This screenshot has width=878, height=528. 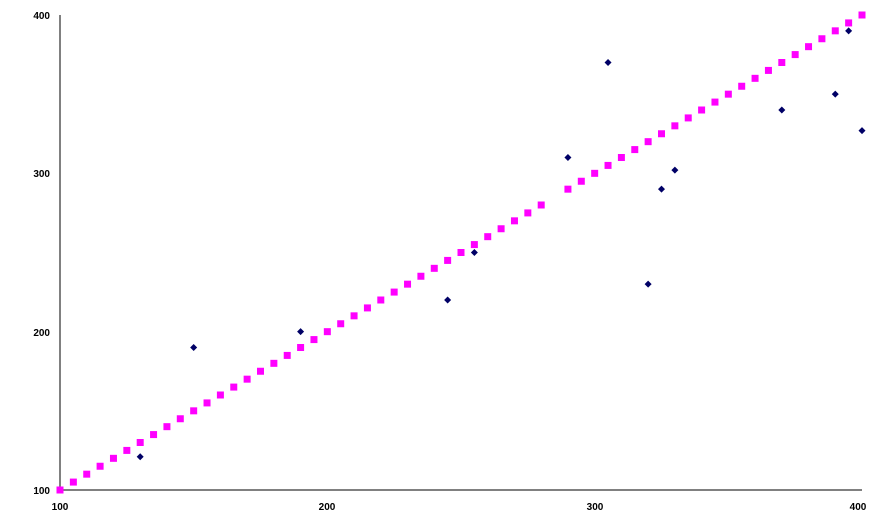 I want to click on y-tick-label: 100, so click(x=41, y=491).